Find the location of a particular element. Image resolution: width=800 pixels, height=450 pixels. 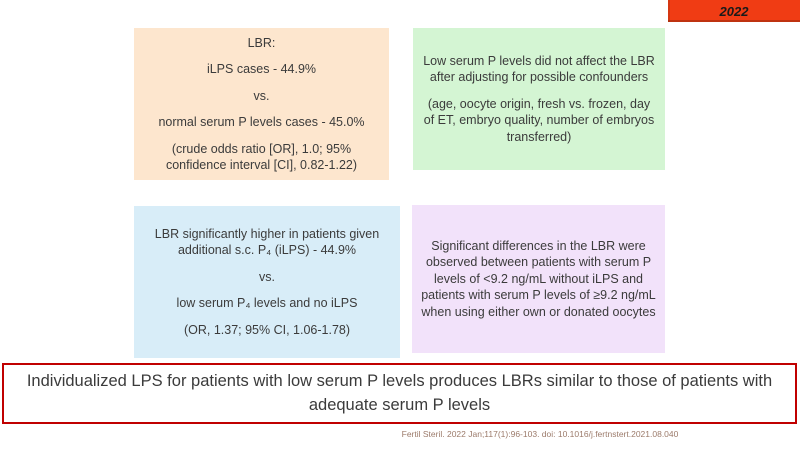

ilps-comparison: low serum P₄ levels and no iLPS is located at coordinates (267, 303).